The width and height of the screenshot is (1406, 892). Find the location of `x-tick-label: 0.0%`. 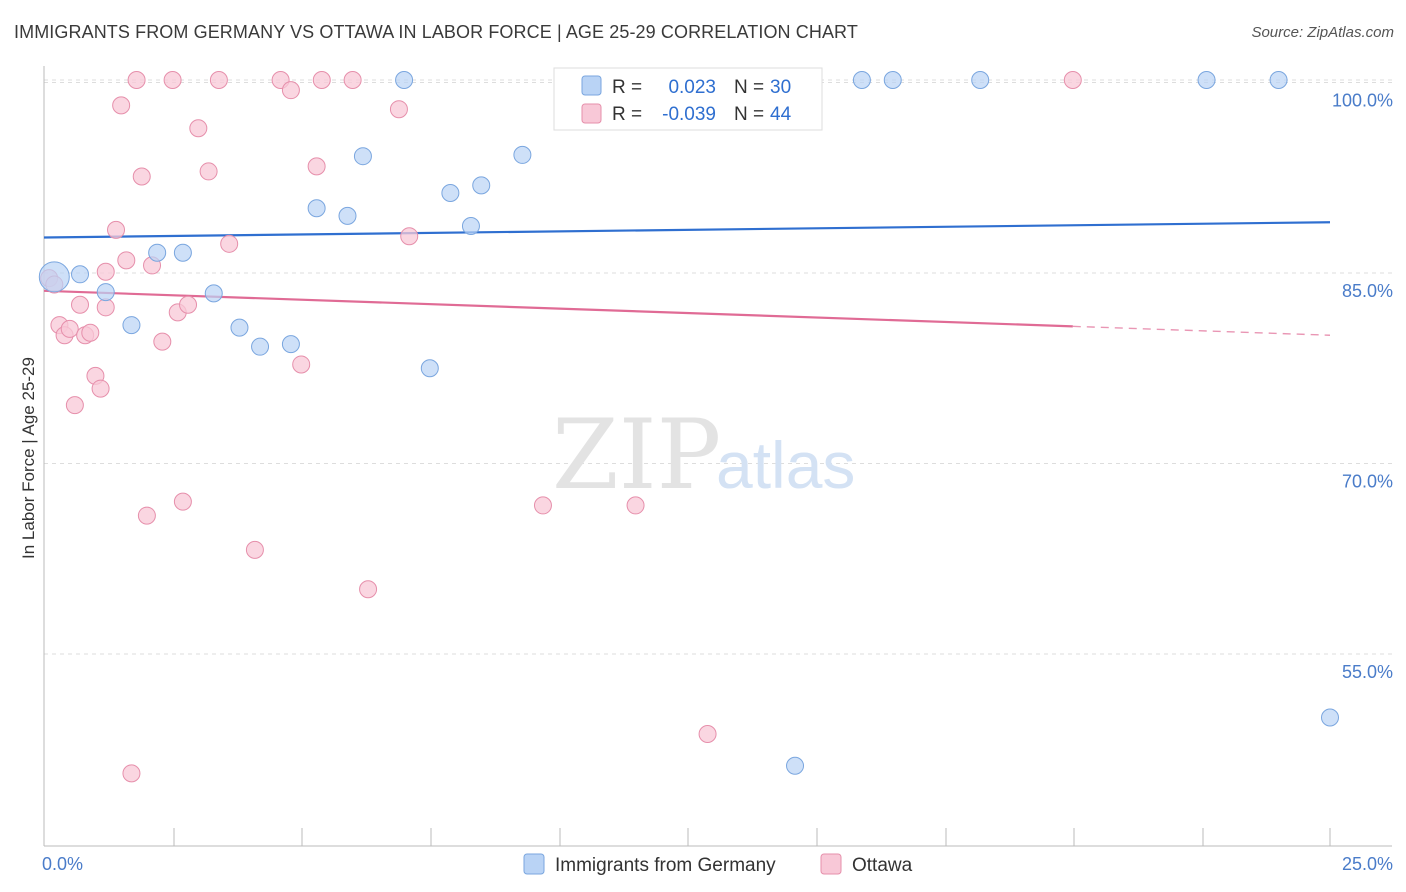

x-tick-label: 0.0% is located at coordinates (62, 864).